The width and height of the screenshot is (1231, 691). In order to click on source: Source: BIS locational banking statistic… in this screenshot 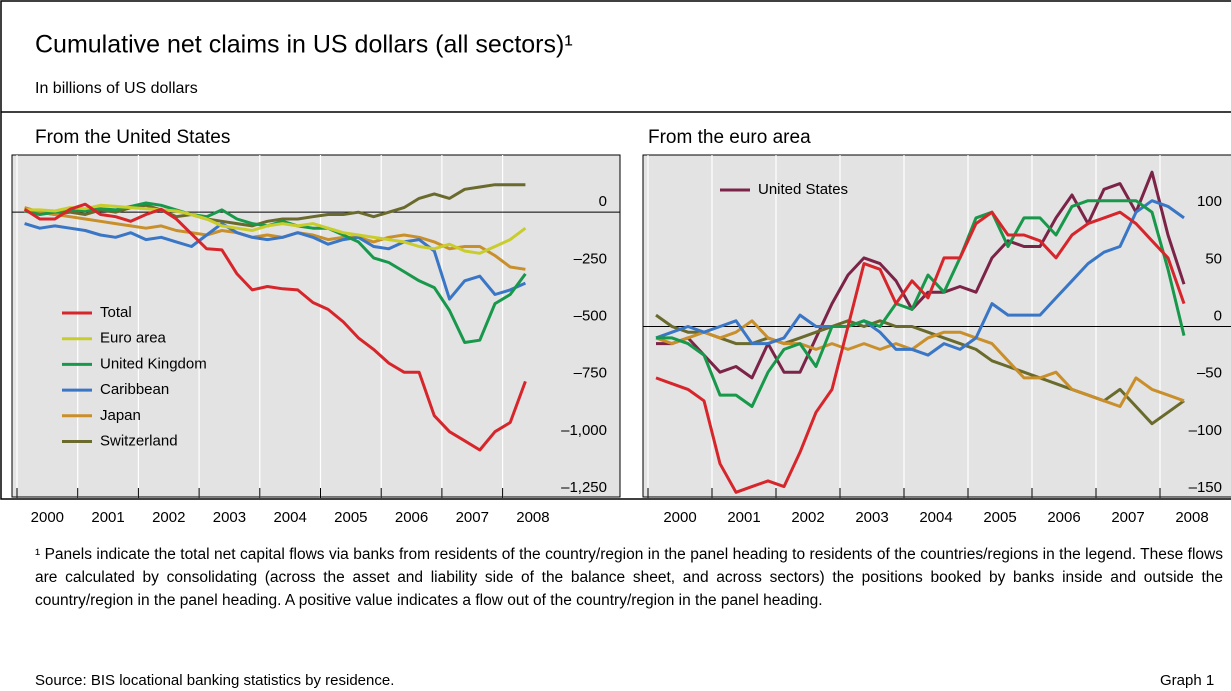, I will do `click(215, 680)`.